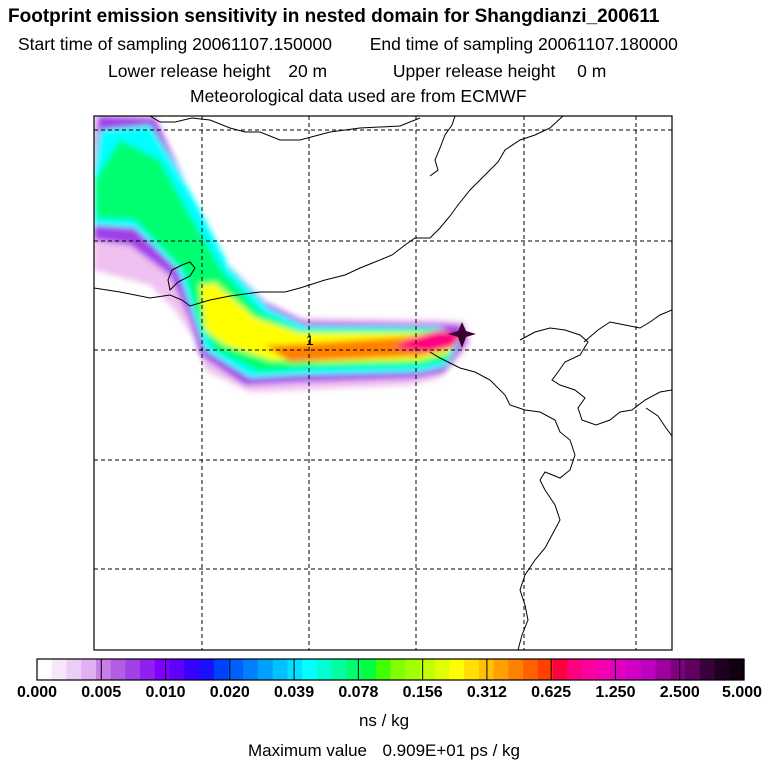 Image resolution: width=768 pixels, height=768 pixels. I want to click on colorbar-tick-label: 0.156, so click(422, 692).